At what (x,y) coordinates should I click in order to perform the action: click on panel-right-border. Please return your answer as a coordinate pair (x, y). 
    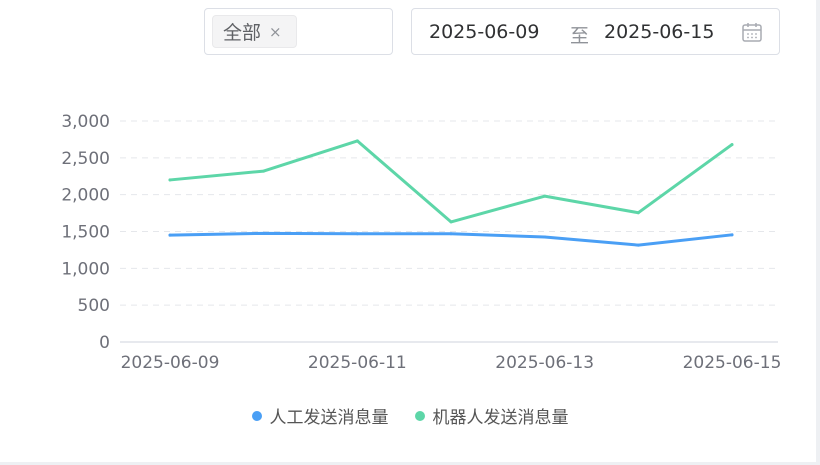
    Looking at the image, I should click on (818, 232).